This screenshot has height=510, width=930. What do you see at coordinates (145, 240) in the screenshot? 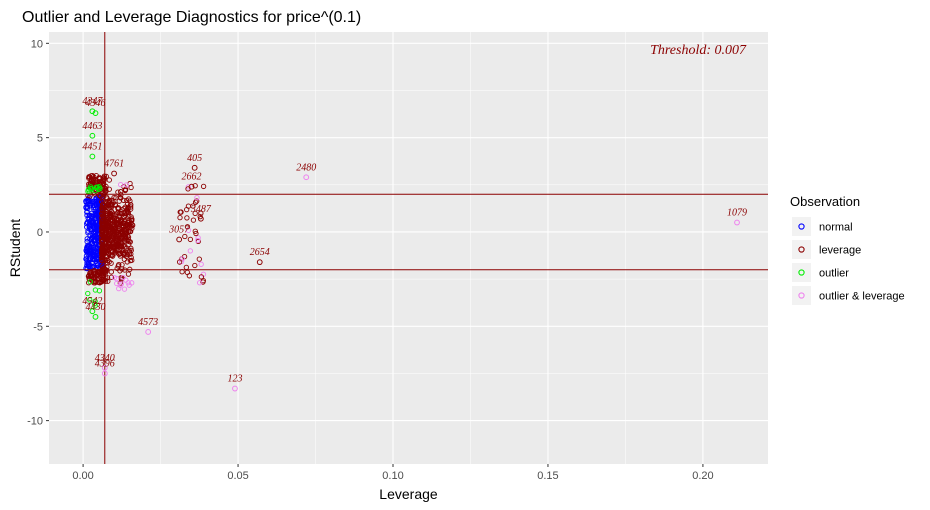
I see `point-cloud` at bounding box center [145, 240].